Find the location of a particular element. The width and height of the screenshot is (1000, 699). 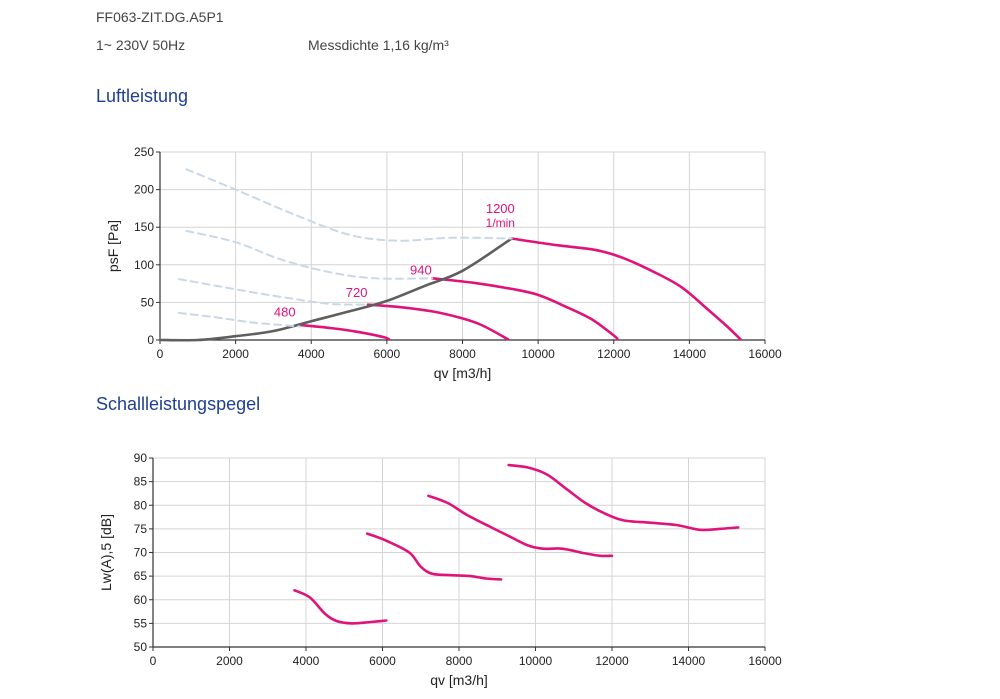

y-tick-label: 90 is located at coordinates (141, 458).